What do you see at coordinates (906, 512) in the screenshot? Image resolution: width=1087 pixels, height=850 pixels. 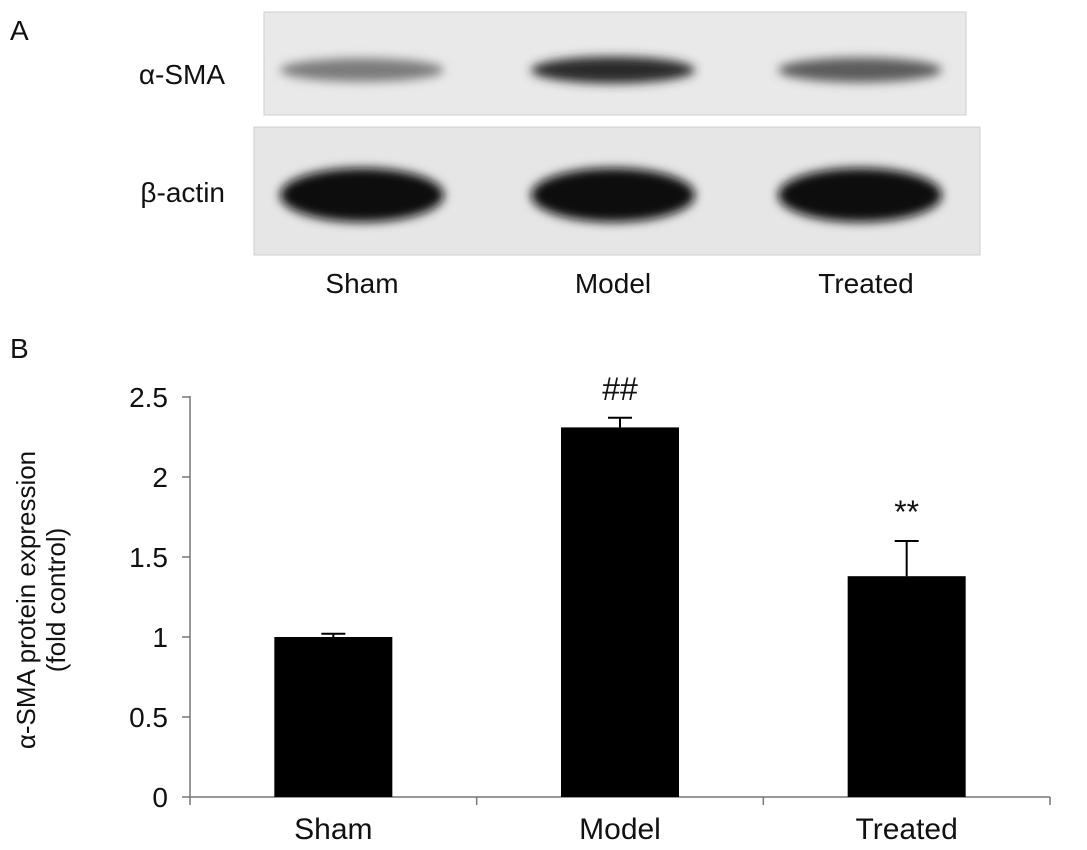 I see `significance-marker: **` at bounding box center [906, 512].